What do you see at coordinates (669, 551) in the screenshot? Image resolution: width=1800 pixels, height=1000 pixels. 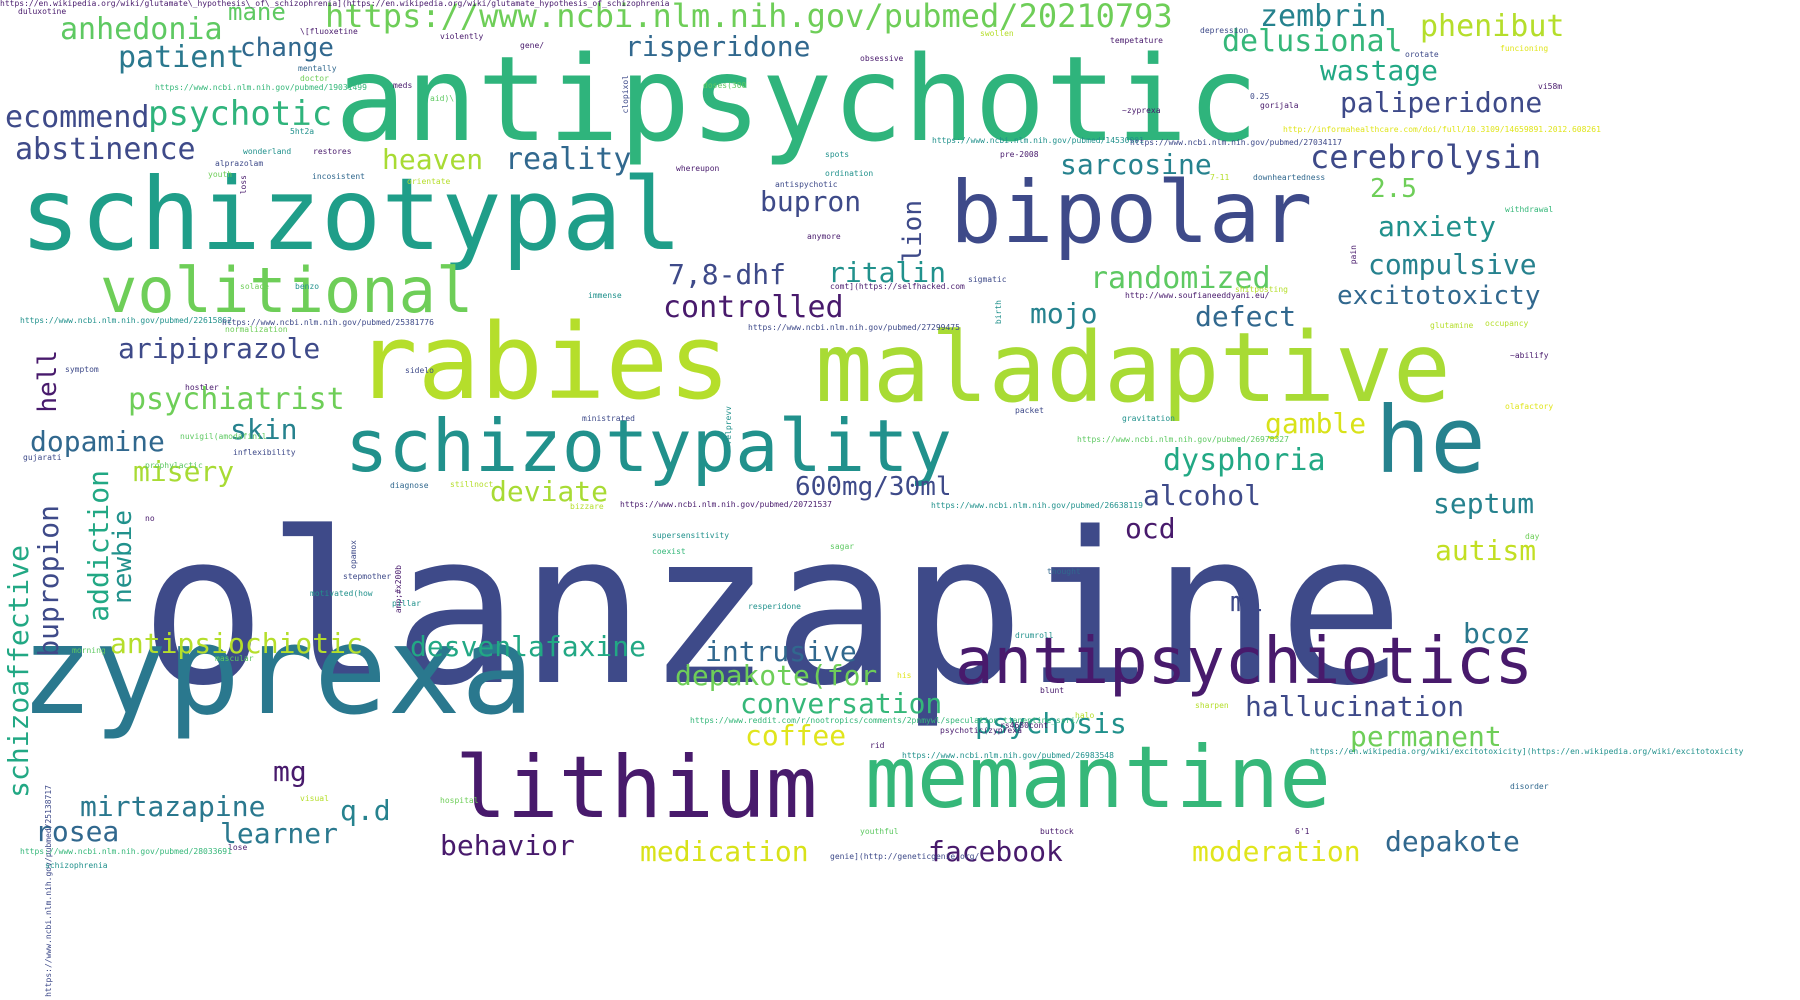 I see `word-coexist: coexist` at bounding box center [669, 551].